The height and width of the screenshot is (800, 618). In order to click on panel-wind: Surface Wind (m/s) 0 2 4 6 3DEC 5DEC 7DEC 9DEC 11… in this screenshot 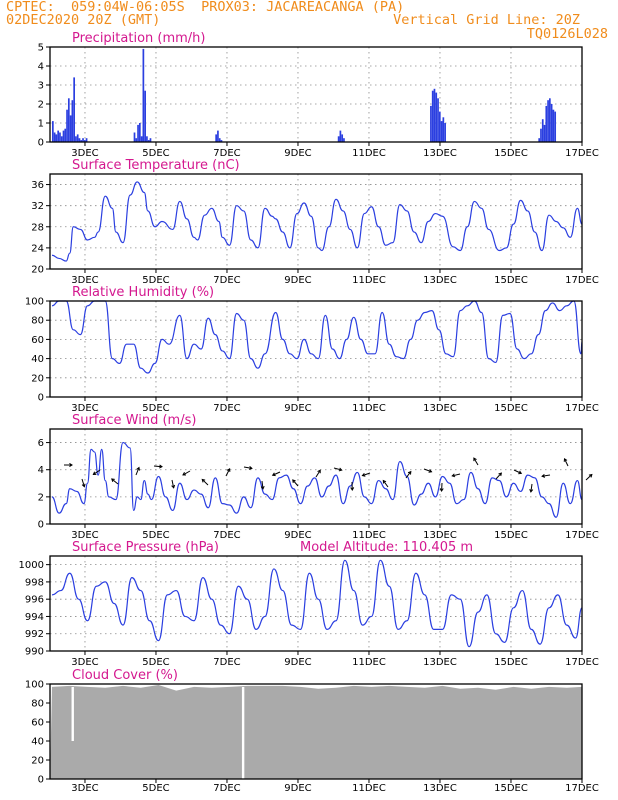, I will do `click(318, 477)`.